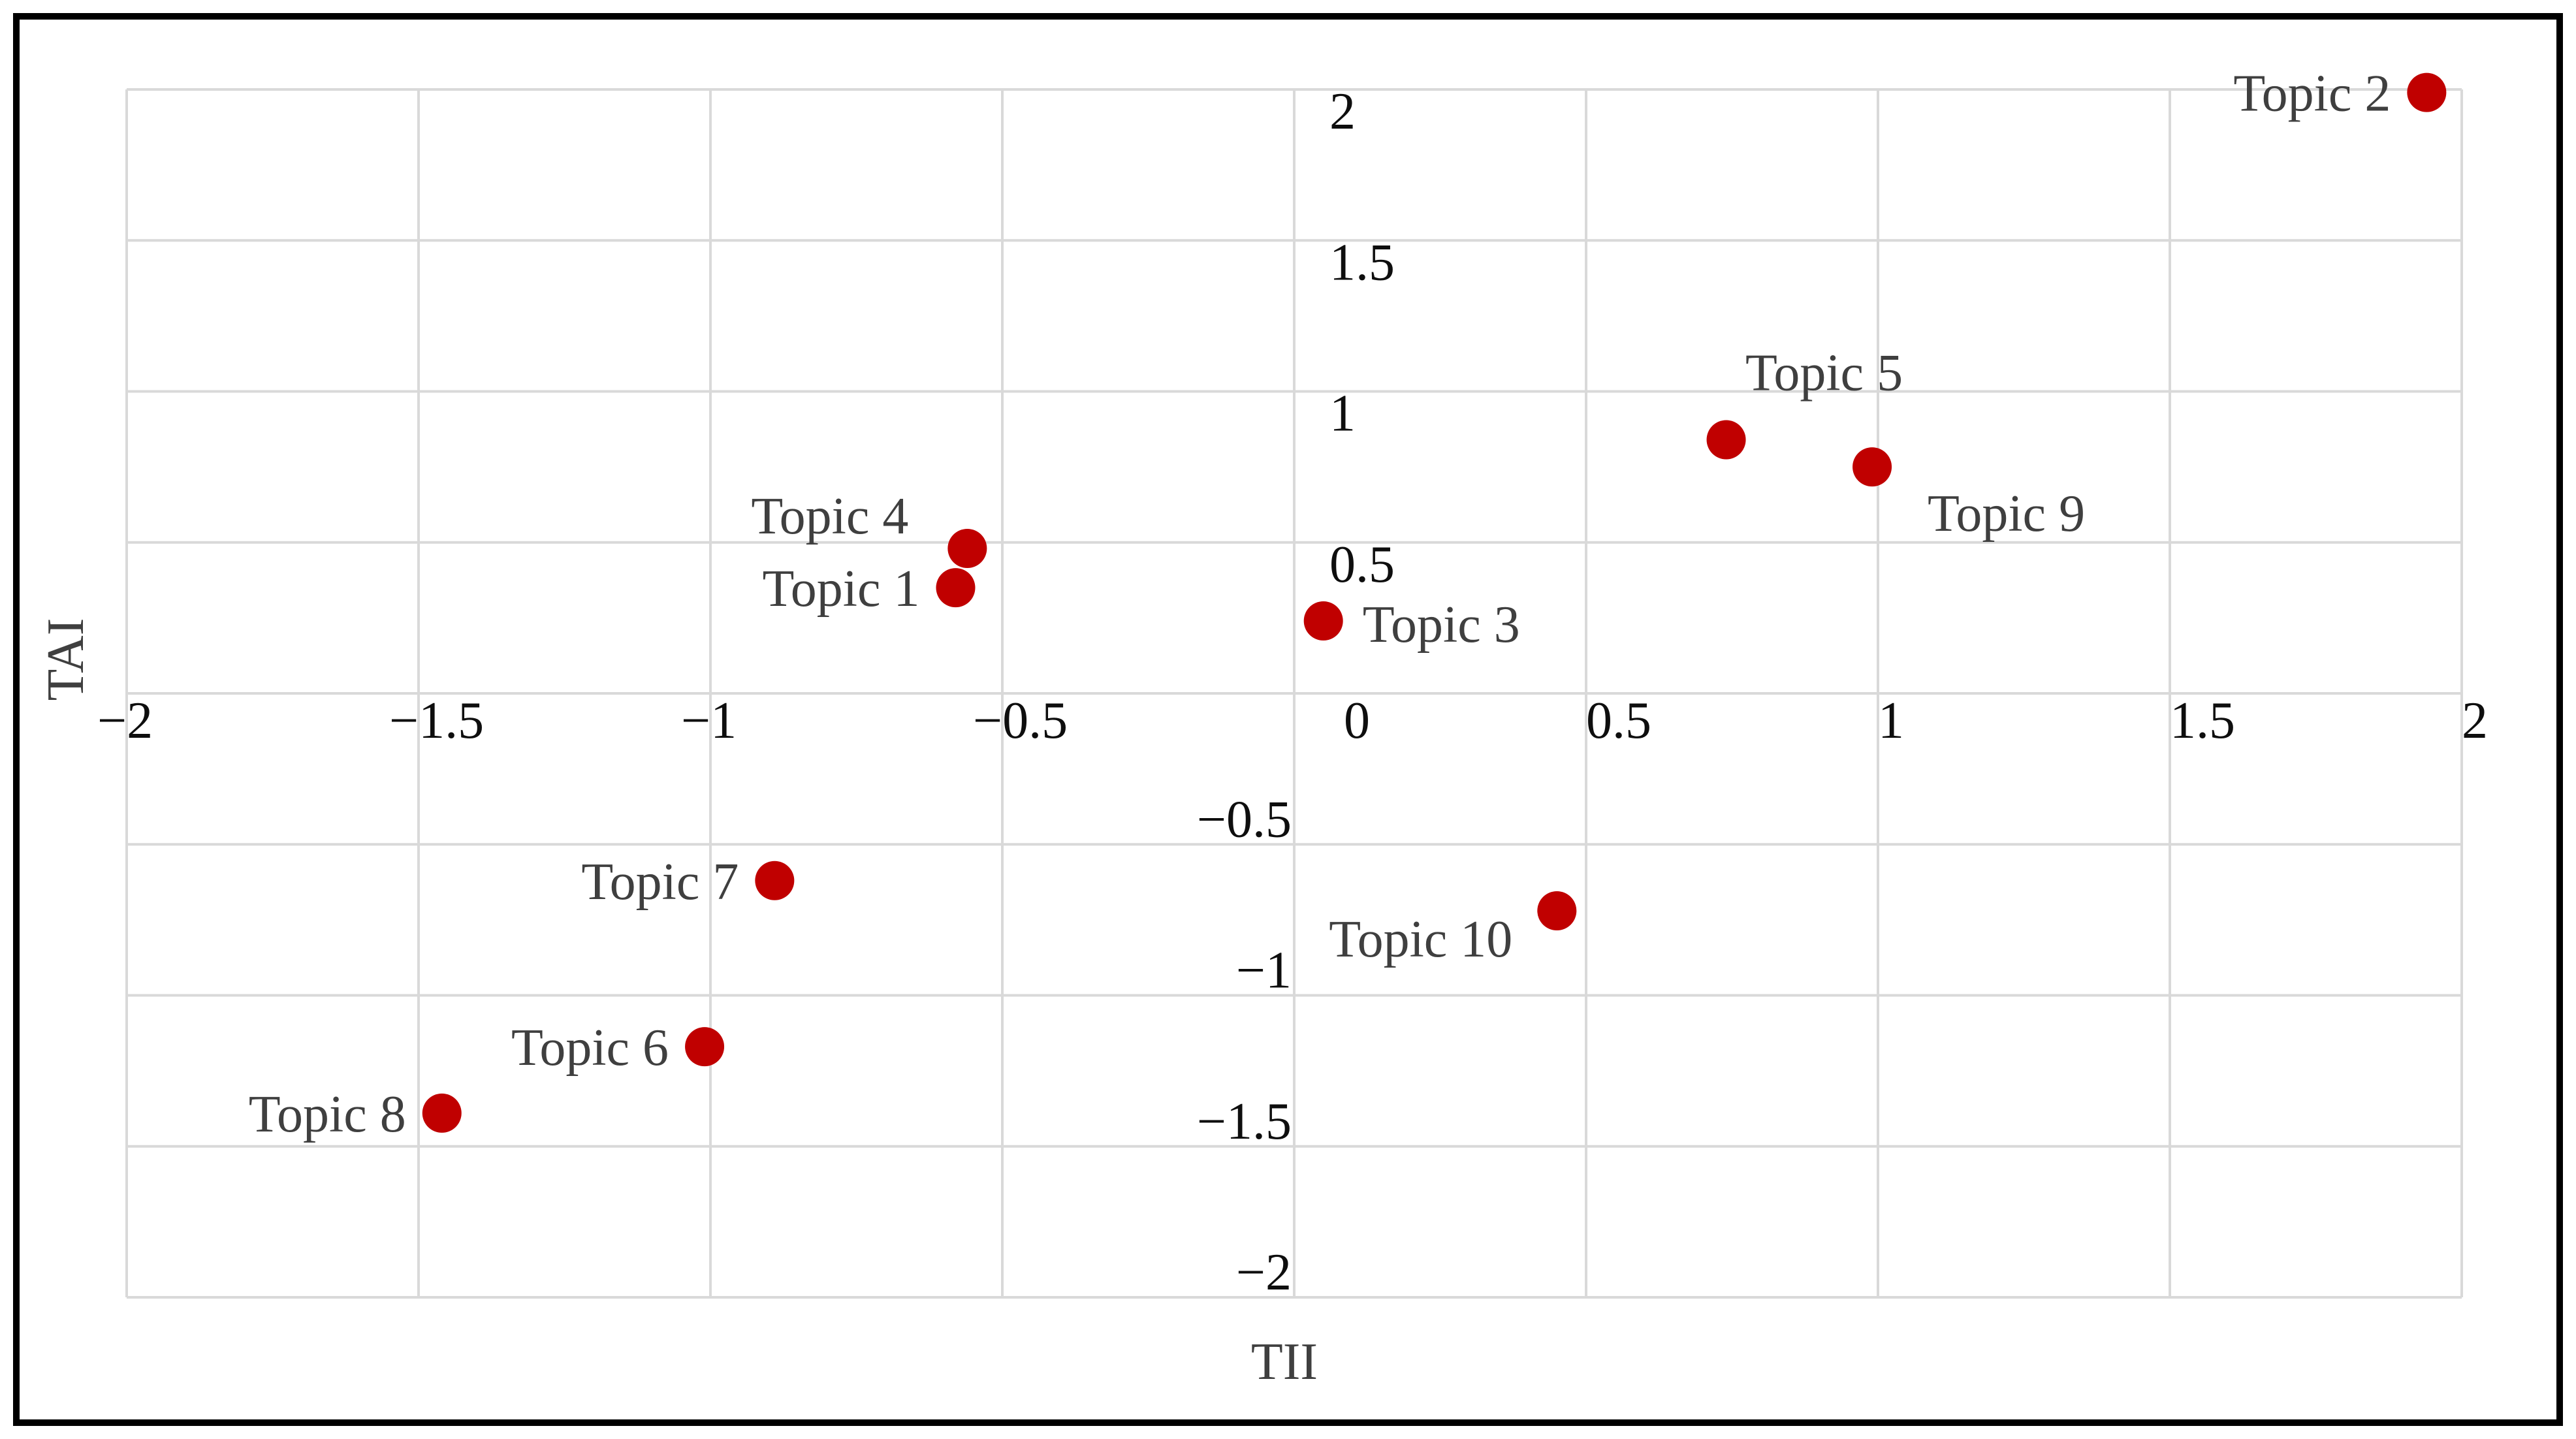  What do you see at coordinates (437, 721) in the screenshot?
I see `x-tick-label: −1.5` at bounding box center [437, 721].